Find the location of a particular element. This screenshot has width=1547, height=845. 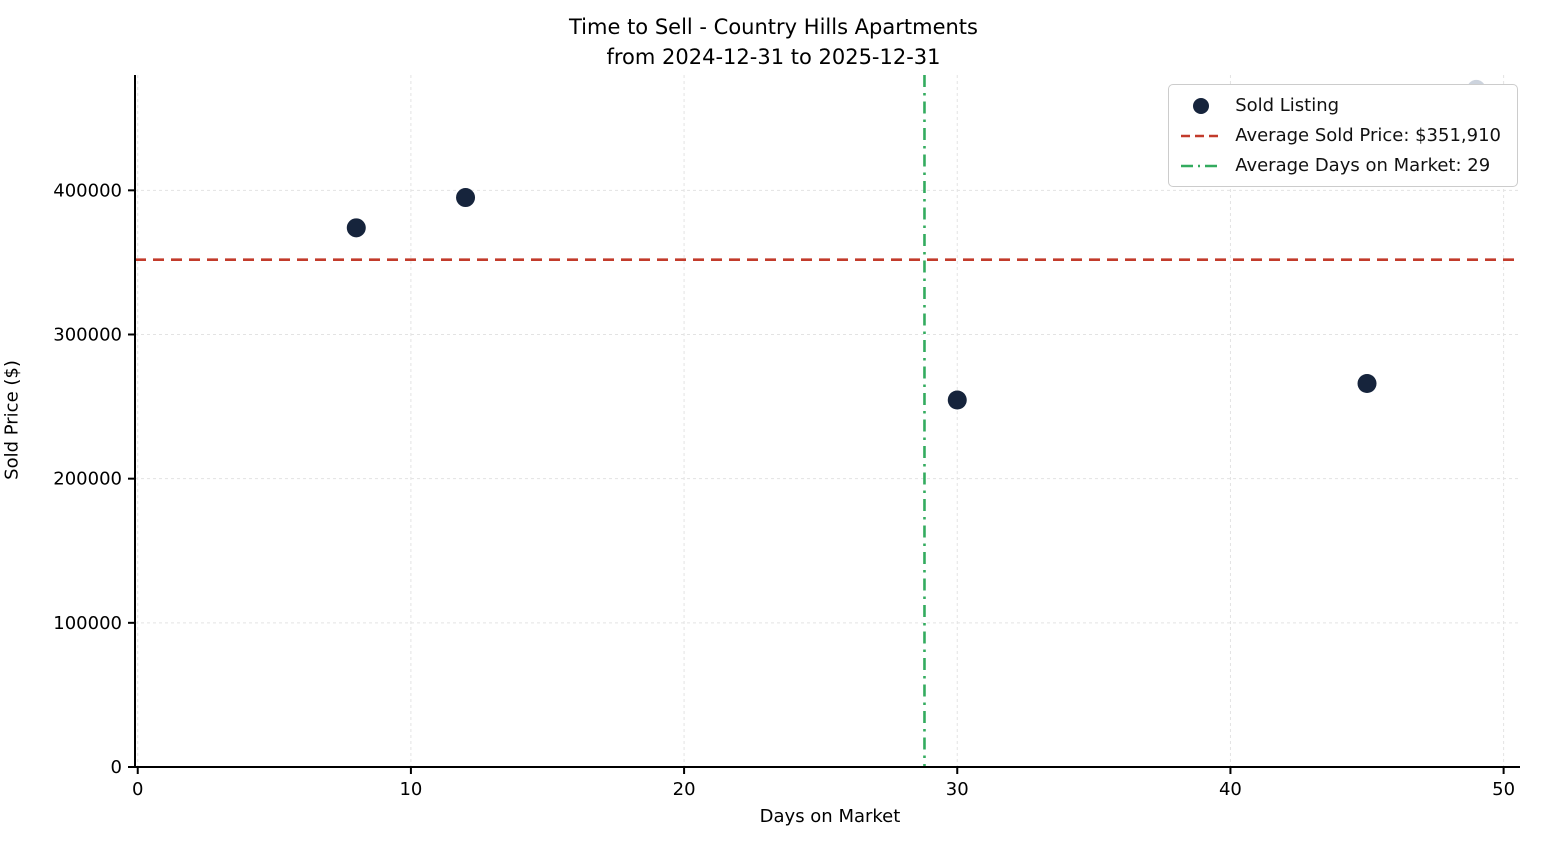

y-tick-label: 100000 is located at coordinates (87, 623).